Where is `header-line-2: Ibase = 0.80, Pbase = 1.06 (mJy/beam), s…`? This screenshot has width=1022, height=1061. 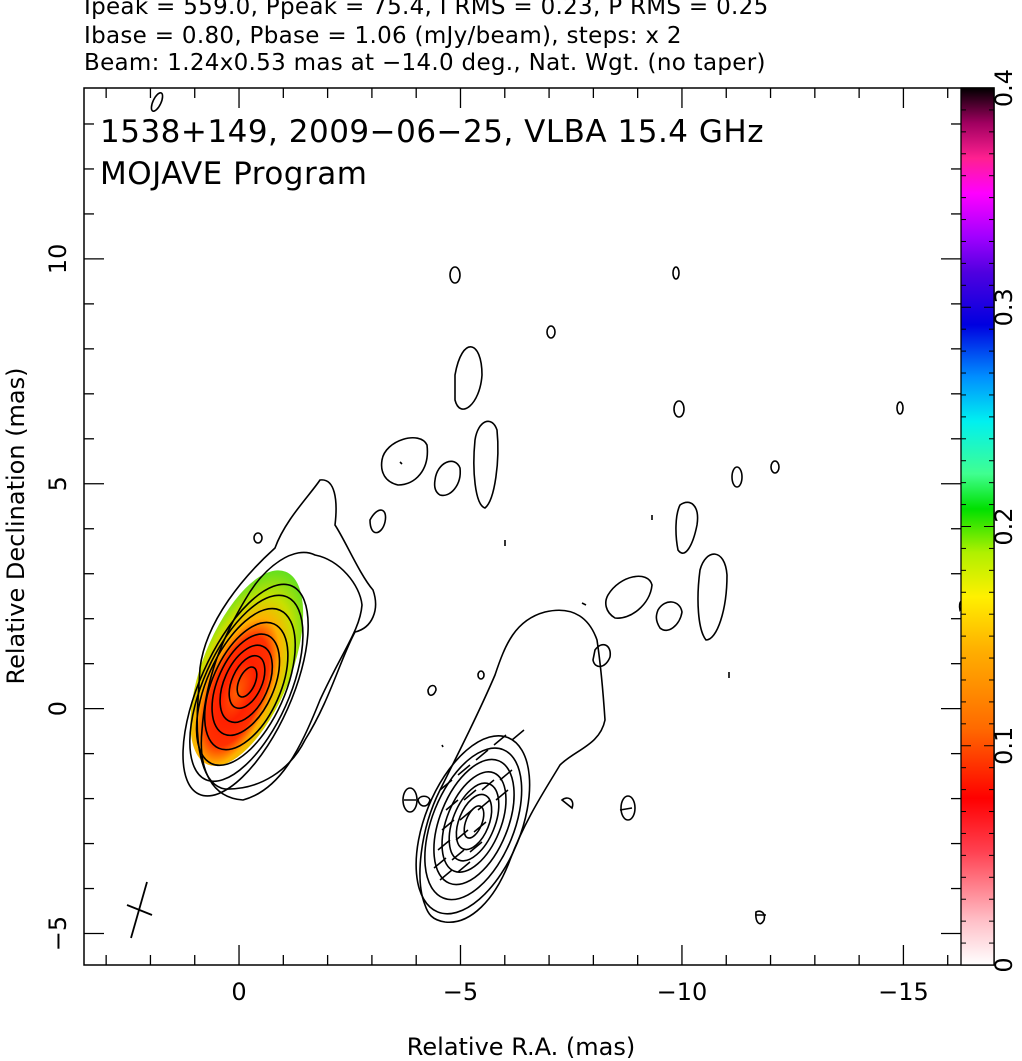
header-line-2: Ibase = 0.80, Pbase = 1.06 (mJy/beam), s… is located at coordinates (383, 36).